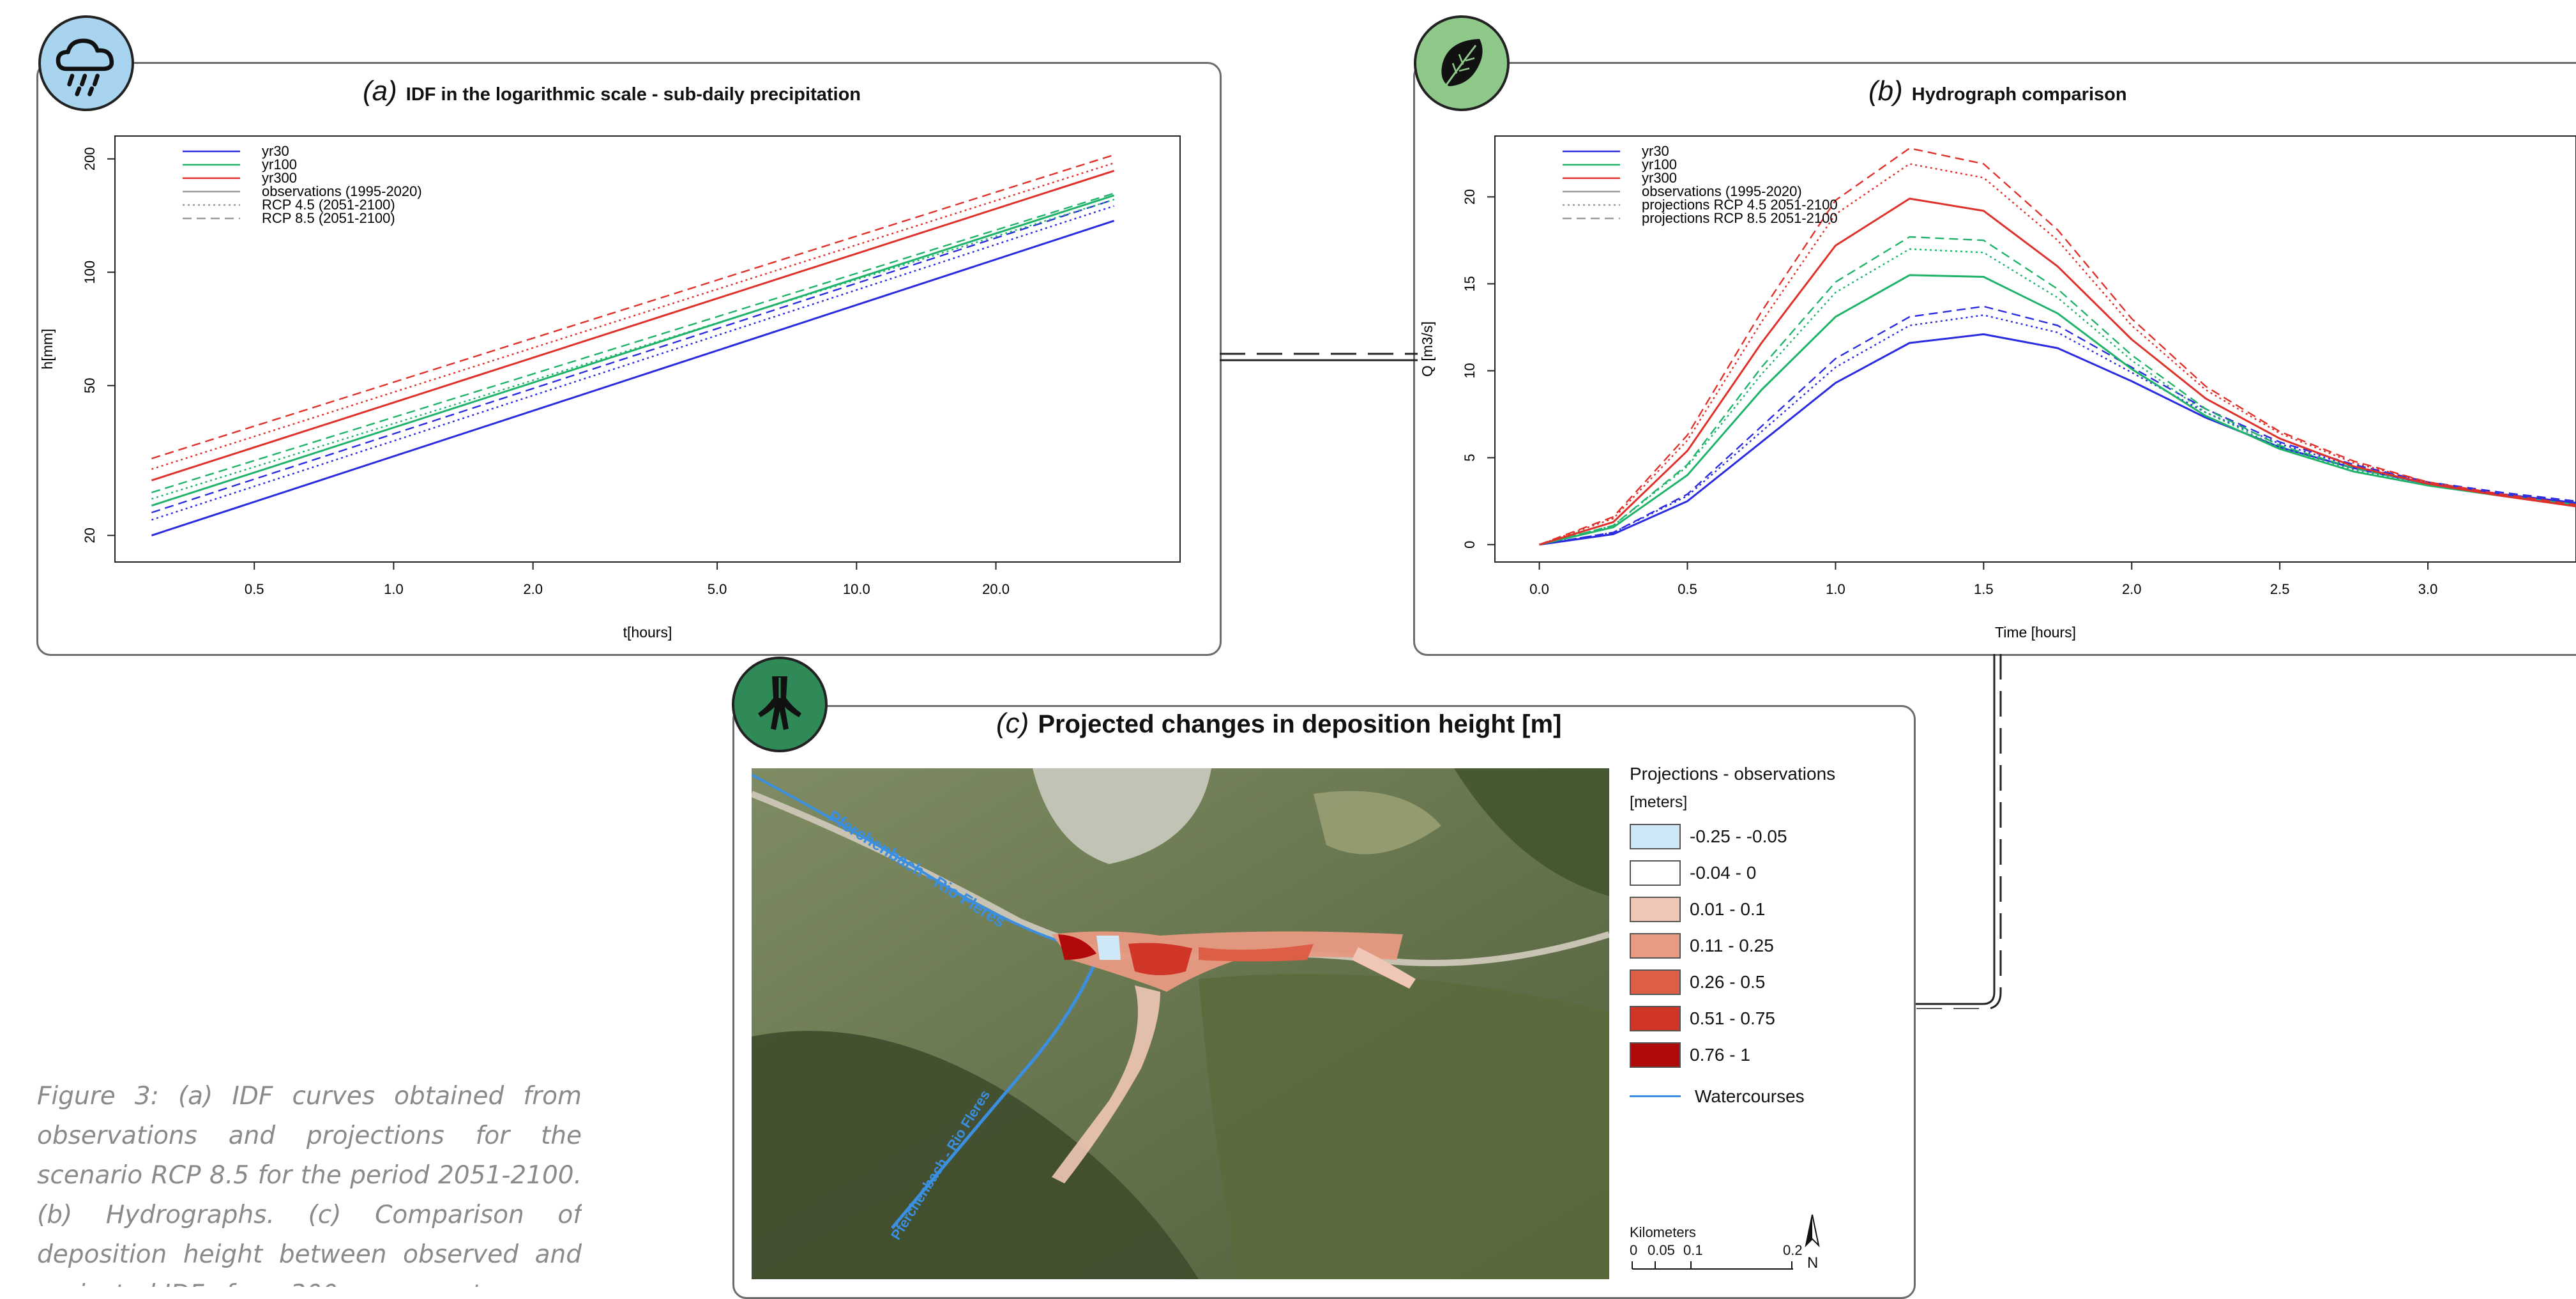 The height and width of the screenshot is (1299, 2576). I want to click on roots-icon-glyph, so click(780, 703).